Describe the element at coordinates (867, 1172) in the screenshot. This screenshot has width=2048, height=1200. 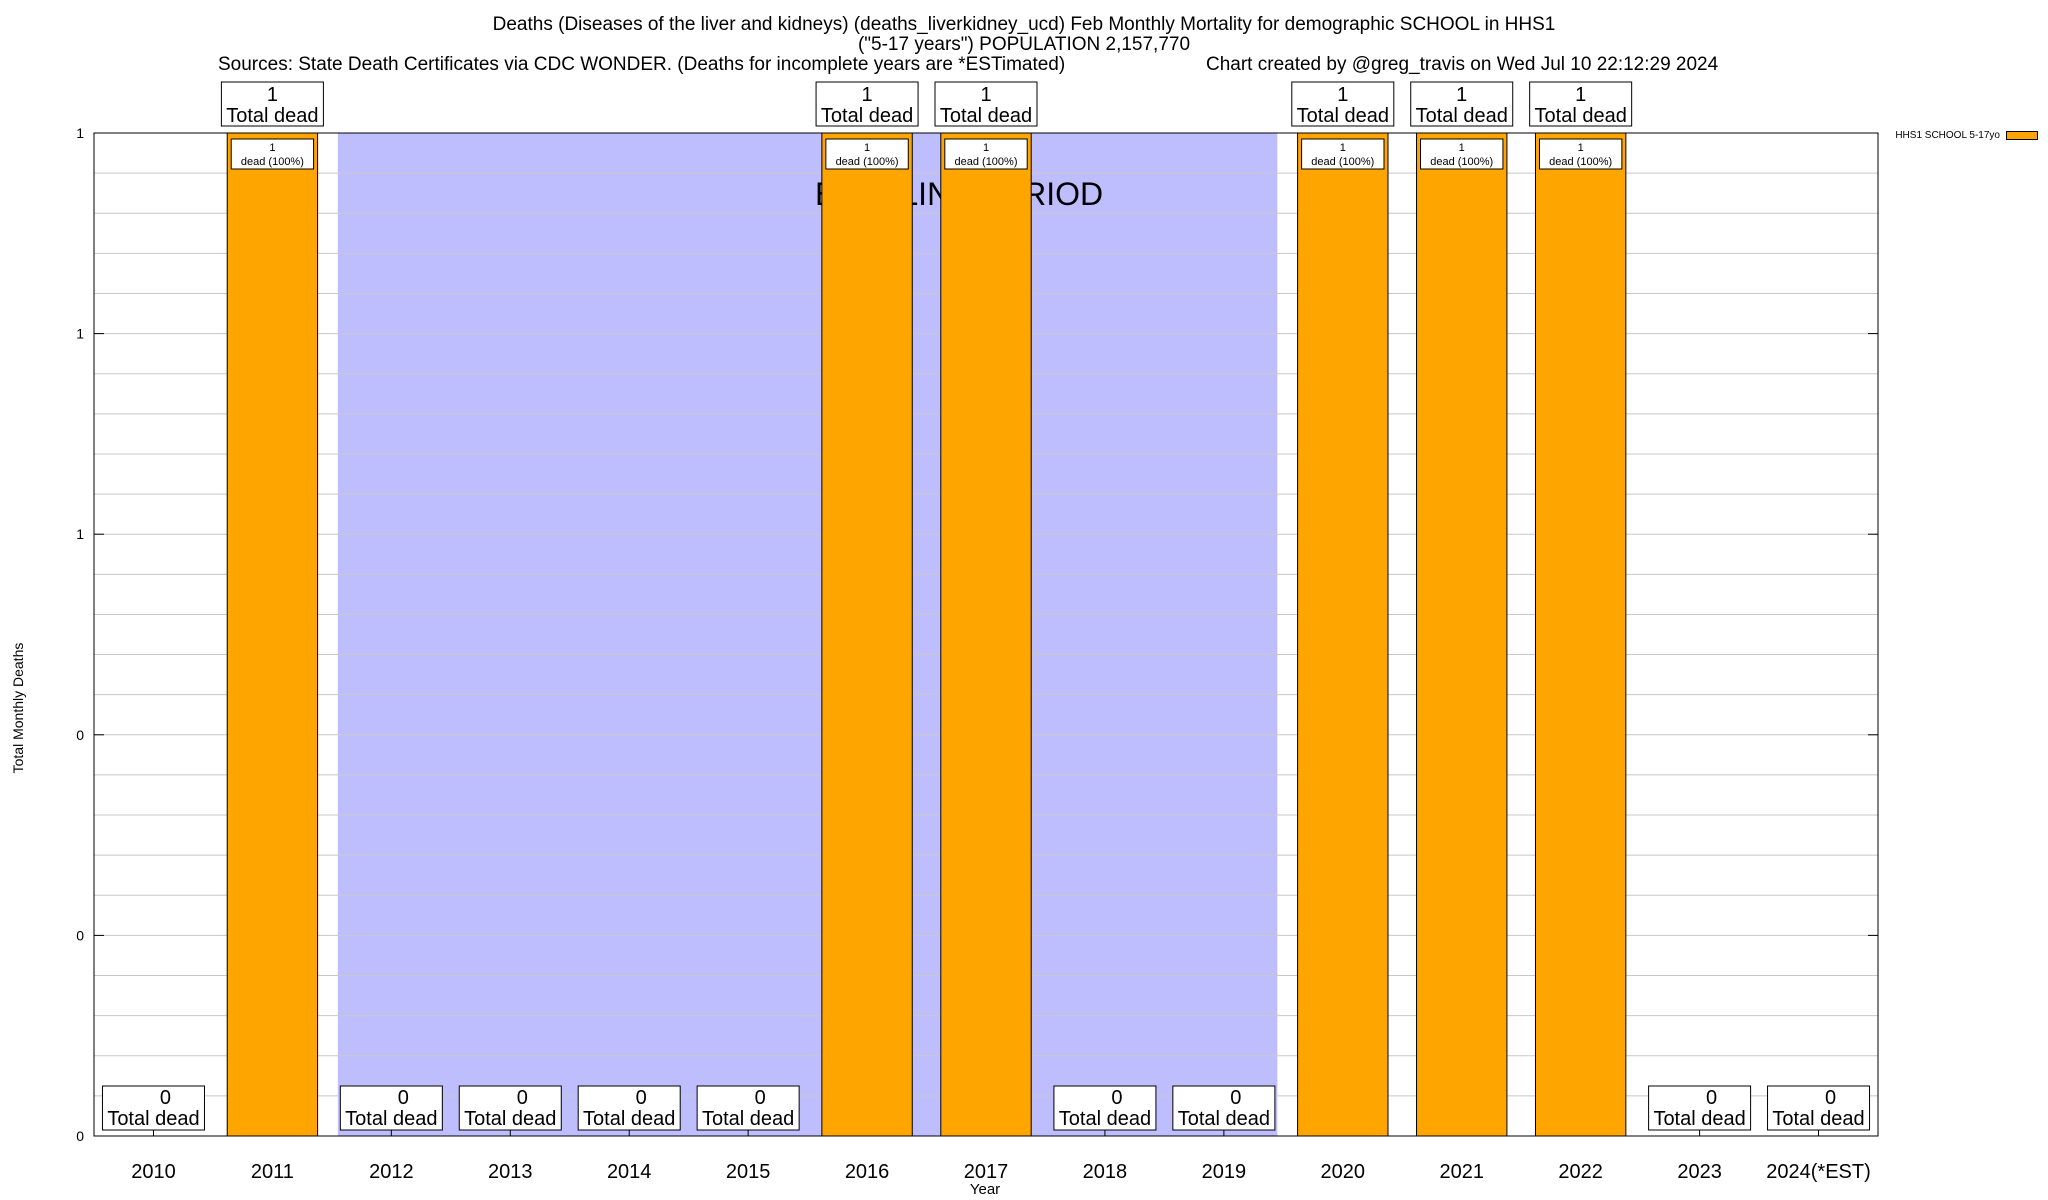
I see `x-tick-label: 2016` at that location.